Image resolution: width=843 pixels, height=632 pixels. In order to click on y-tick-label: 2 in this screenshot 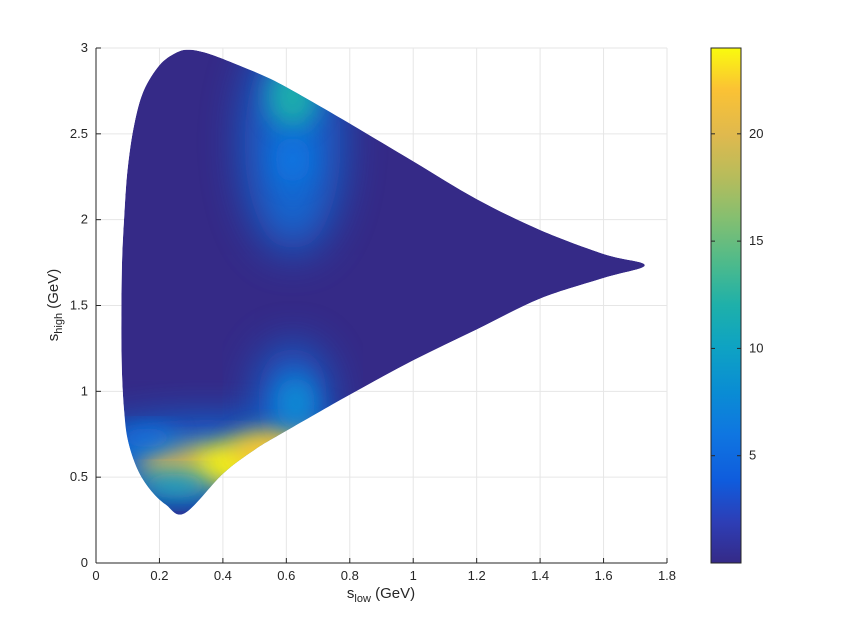, I will do `click(84, 219)`.